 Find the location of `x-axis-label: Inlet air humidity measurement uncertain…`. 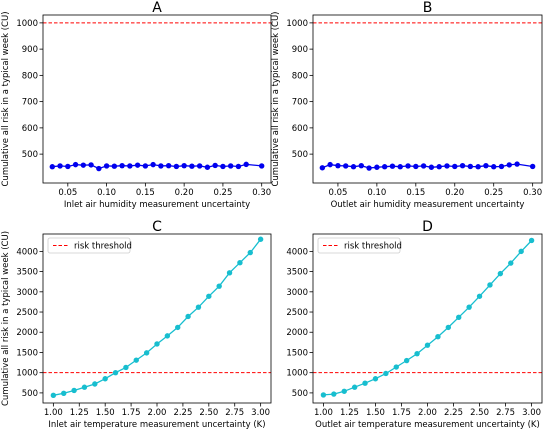

x-axis-label: Inlet air humidity measurement uncertain… is located at coordinates (157, 205).